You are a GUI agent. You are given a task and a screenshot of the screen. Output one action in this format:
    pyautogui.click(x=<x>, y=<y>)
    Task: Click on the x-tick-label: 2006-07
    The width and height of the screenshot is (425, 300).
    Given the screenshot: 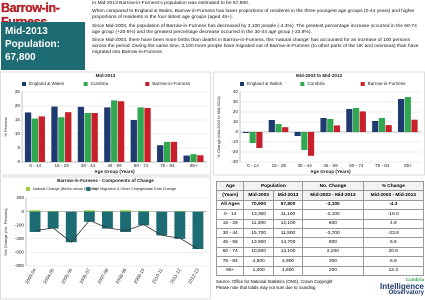 What is the action you would take?
    pyautogui.click(x=85, y=275)
    